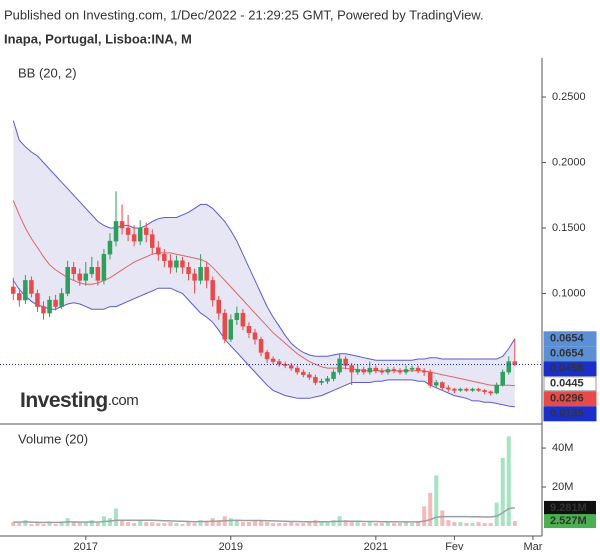 This screenshot has height=558, width=600. I want to click on price-label: 0.0296, so click(567, 399).